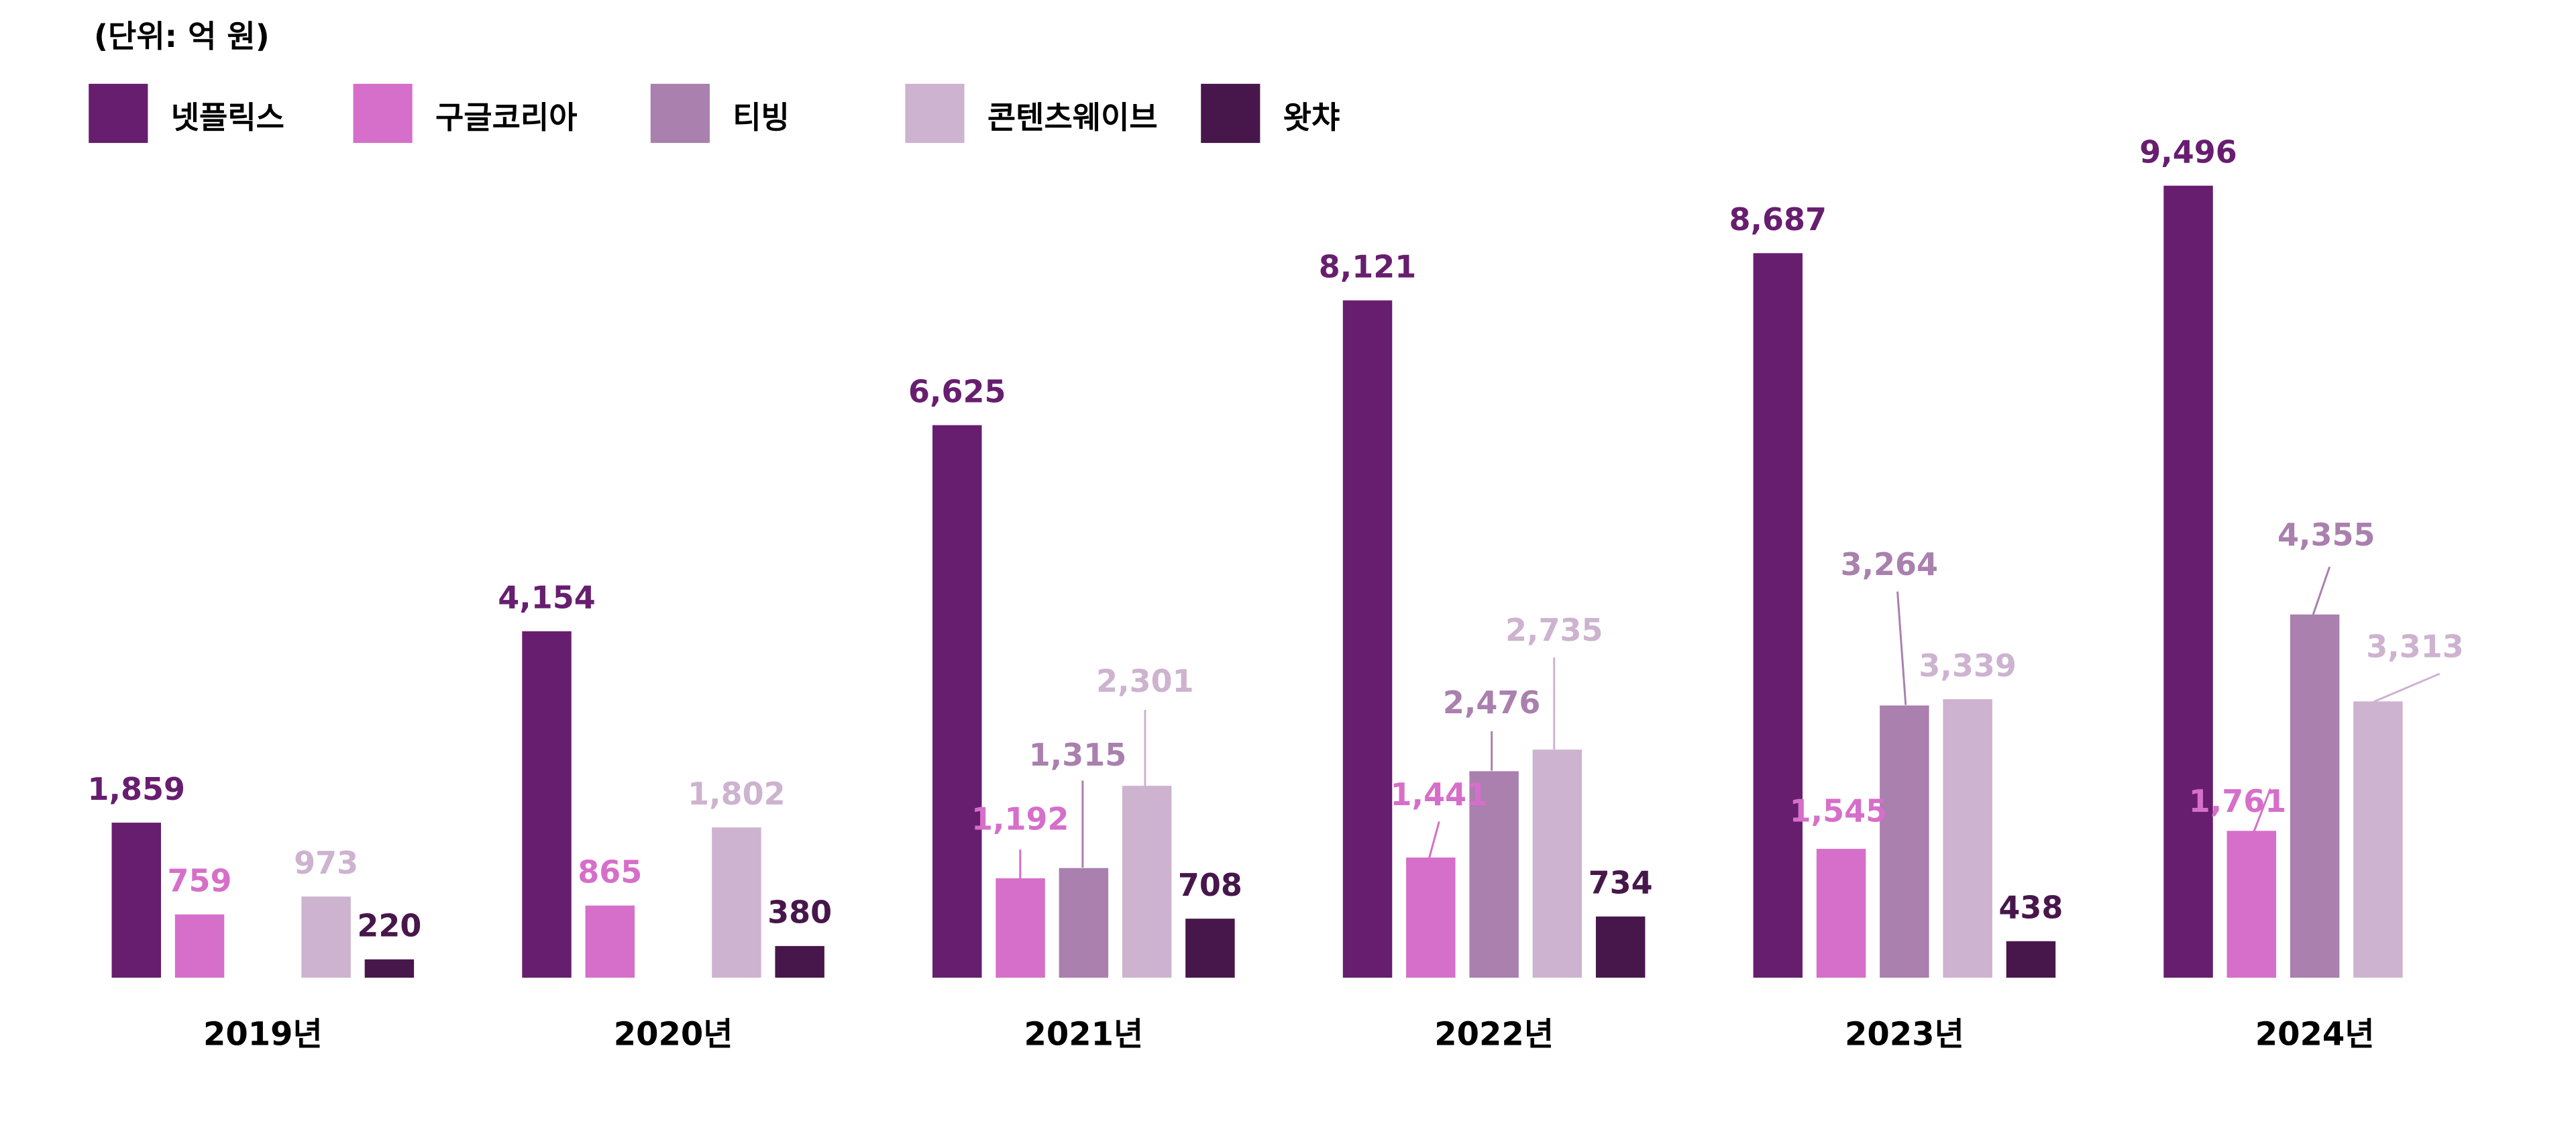 The image size is (2576, 1140). What do you see at coordinates (1289, 1034) in the screenshot?
I see `x-axis-labels: 2019년 2020년 2021년 2022년 2023년 2024년` at bounding box center [1289, 1034].